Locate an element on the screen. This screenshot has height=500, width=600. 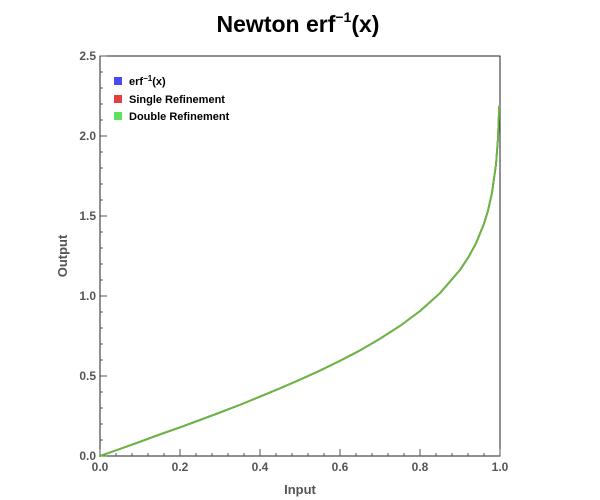
y-tick-label: 1.0 is located at coordinates (87, 296).